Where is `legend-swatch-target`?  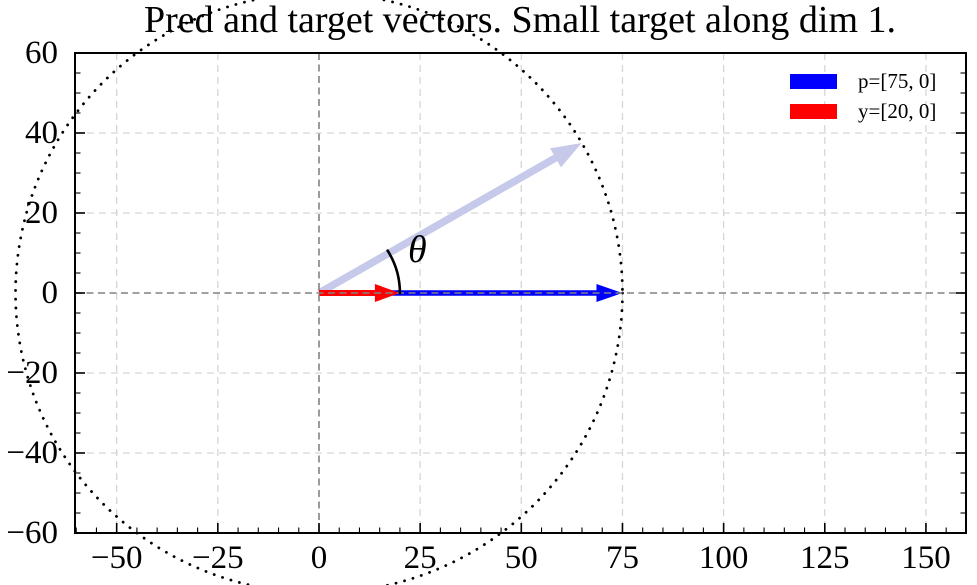
legend-swatch-target is located at coordinates (813, 111).